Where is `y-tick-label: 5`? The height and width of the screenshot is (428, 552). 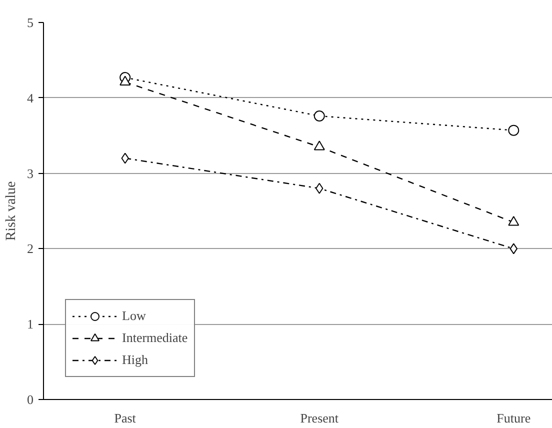
y-tick-label: 5 is located at coordinates (30, 22).